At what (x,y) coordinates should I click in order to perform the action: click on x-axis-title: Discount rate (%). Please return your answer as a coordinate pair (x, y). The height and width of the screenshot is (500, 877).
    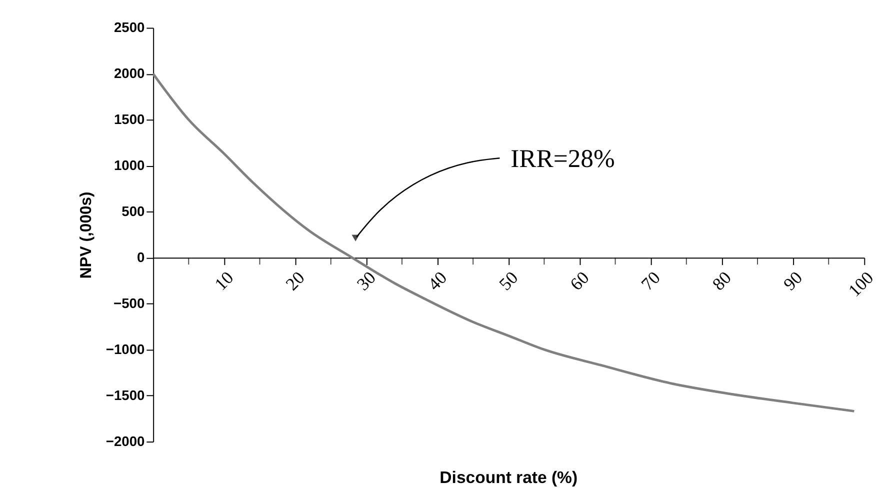
    Looking at the image, I should click on (509, 478).